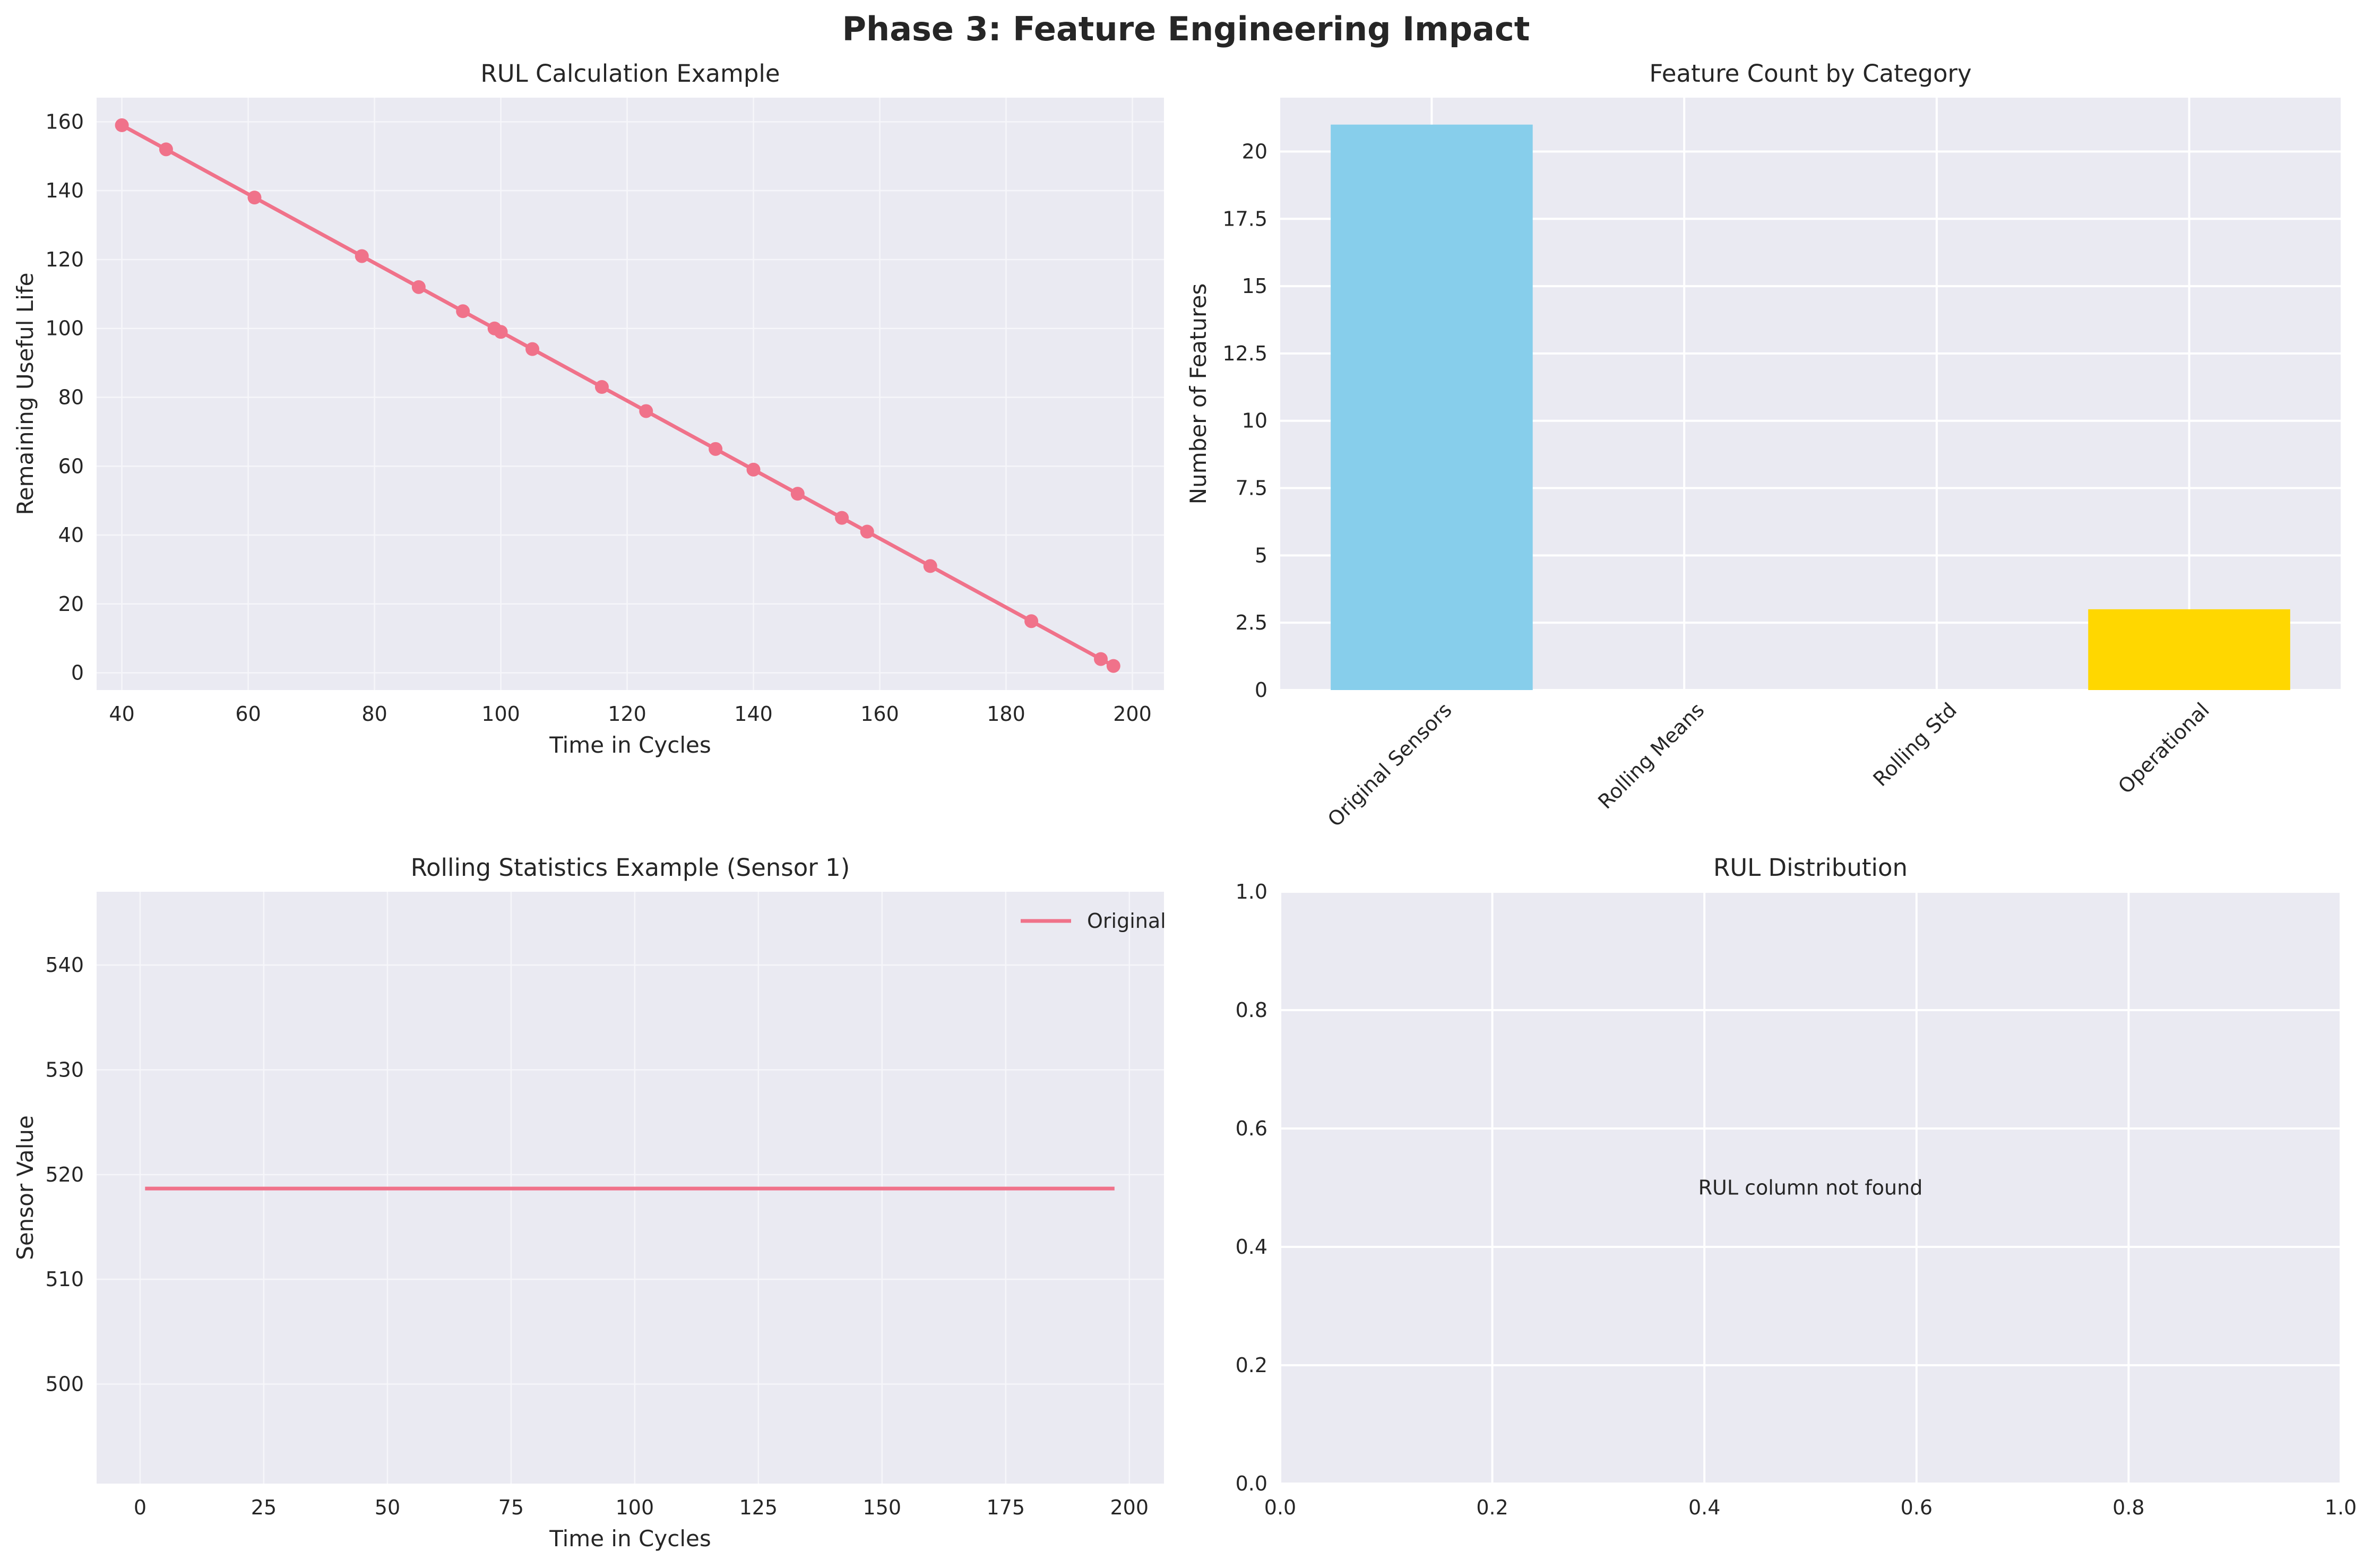 Image resolution: width=2372 pixels, height=1568 pixels. What do you see at coordinates (1251, 1128) in the screenshot?
I see `y-tick-label: 0.6` at bounding box center [1251, 1128].